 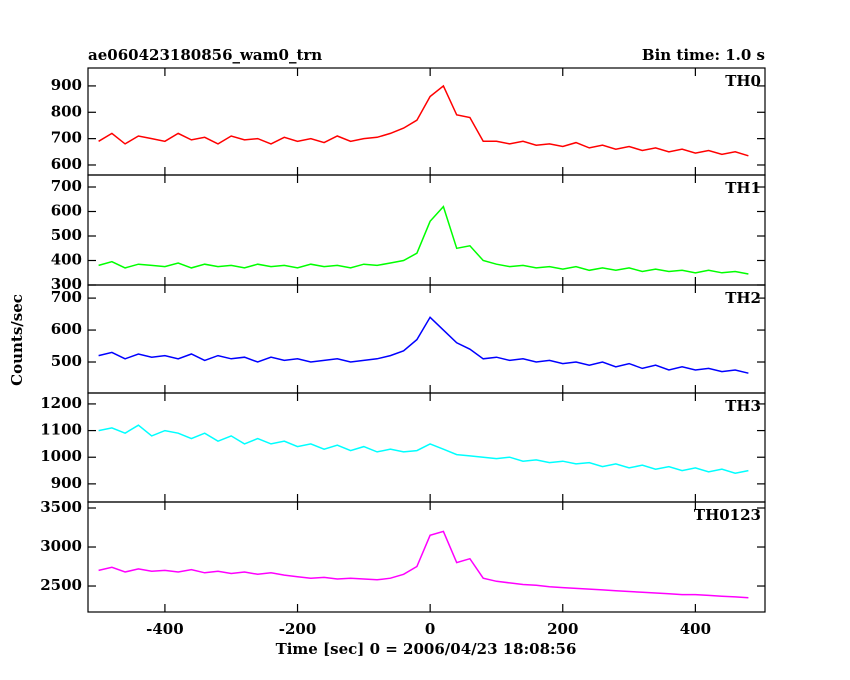 What do you see at coordinates (61, 403) in the screenshot?
I see `y-tick-label: 1200` at bounding box center [61, 403].